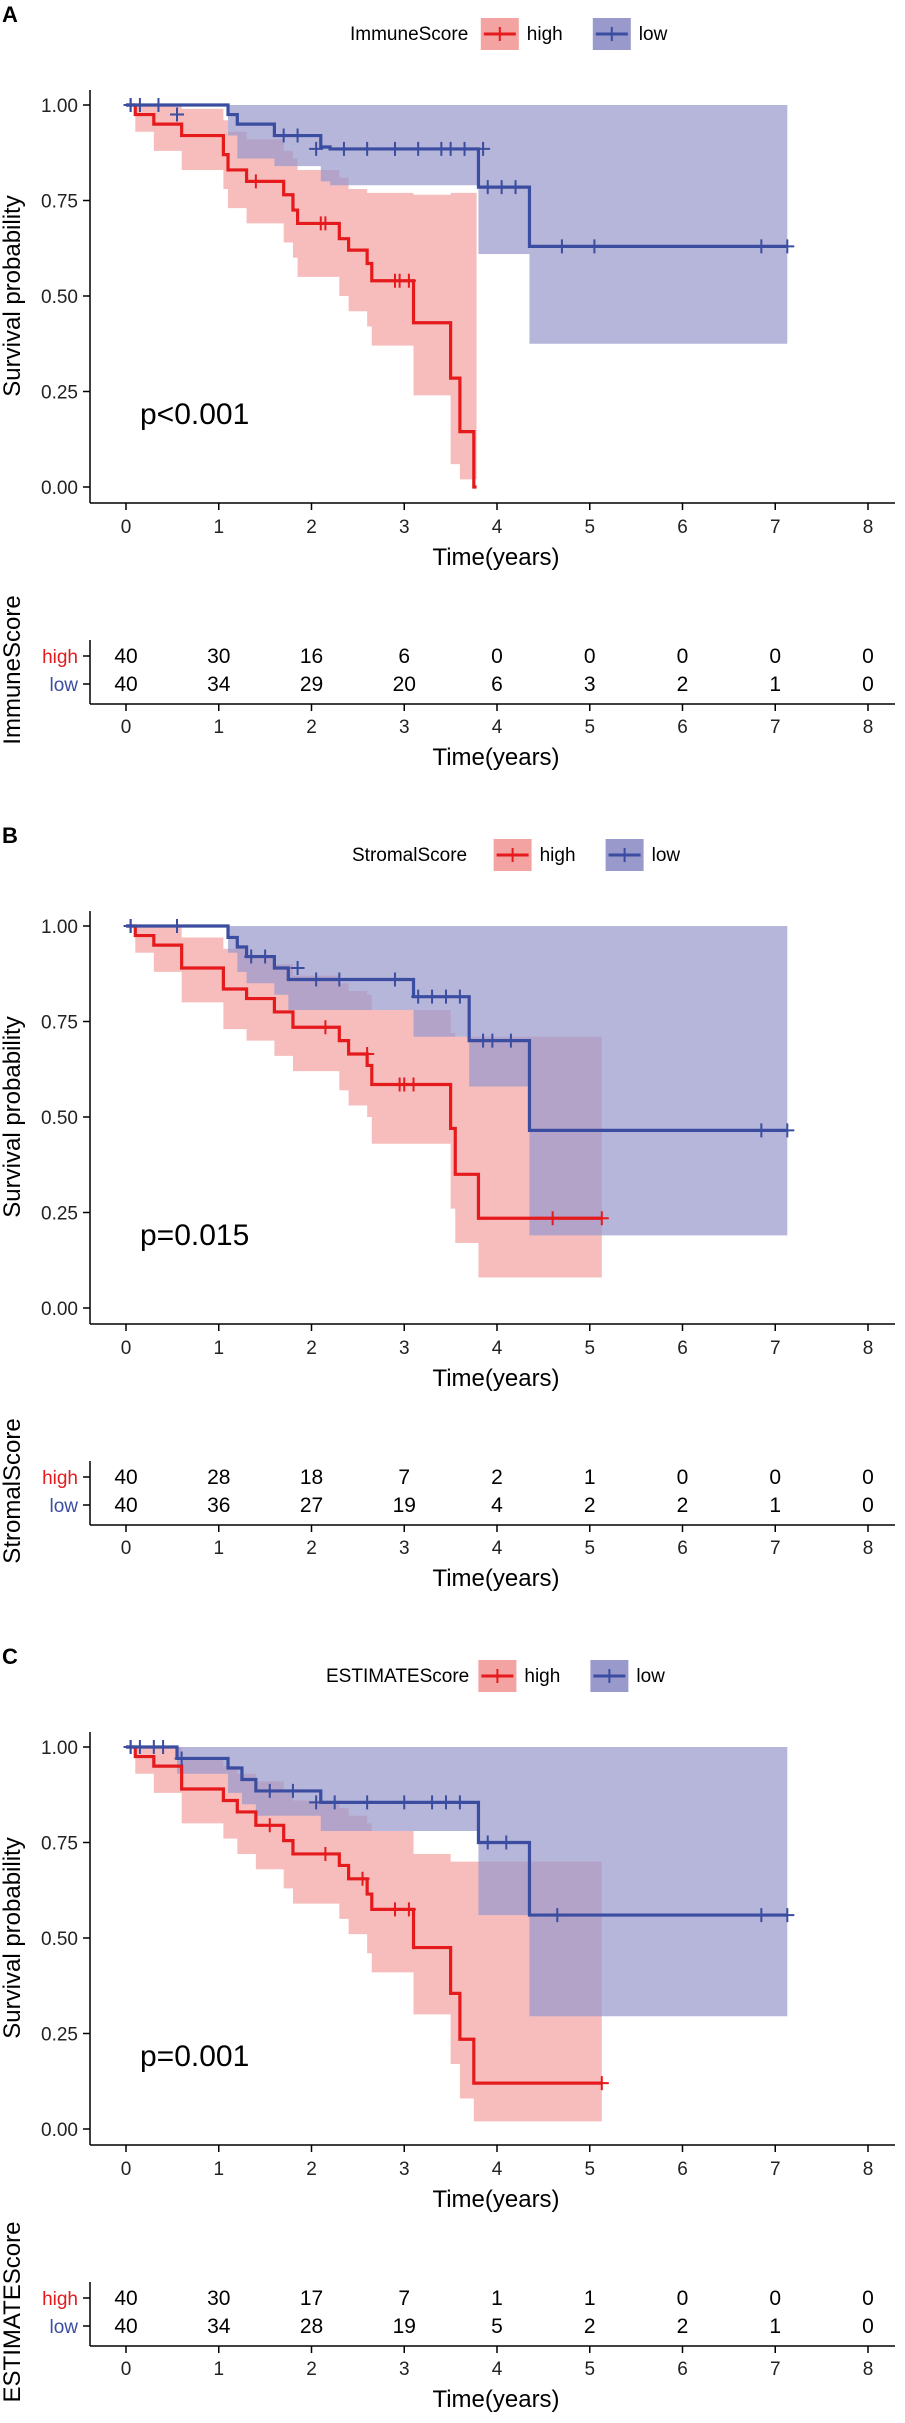 The width and height of the screenshot is (905, 2423). I want to click on risk-count-high: 17, so click(311, 2298).